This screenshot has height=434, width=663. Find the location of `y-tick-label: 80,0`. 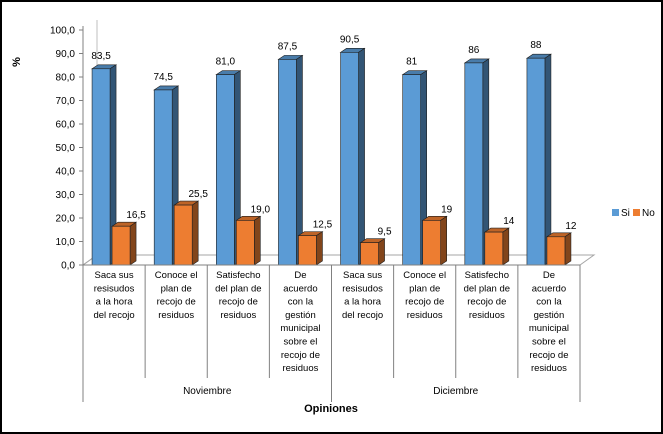

y-tick-label: 80,0 is located at coordinates (66, 78).